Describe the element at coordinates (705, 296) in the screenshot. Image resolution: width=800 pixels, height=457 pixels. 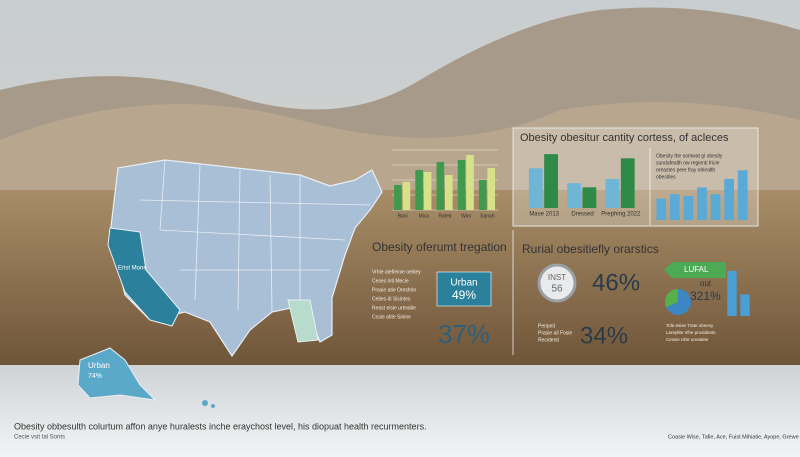
I see `value: 321%` at that location.